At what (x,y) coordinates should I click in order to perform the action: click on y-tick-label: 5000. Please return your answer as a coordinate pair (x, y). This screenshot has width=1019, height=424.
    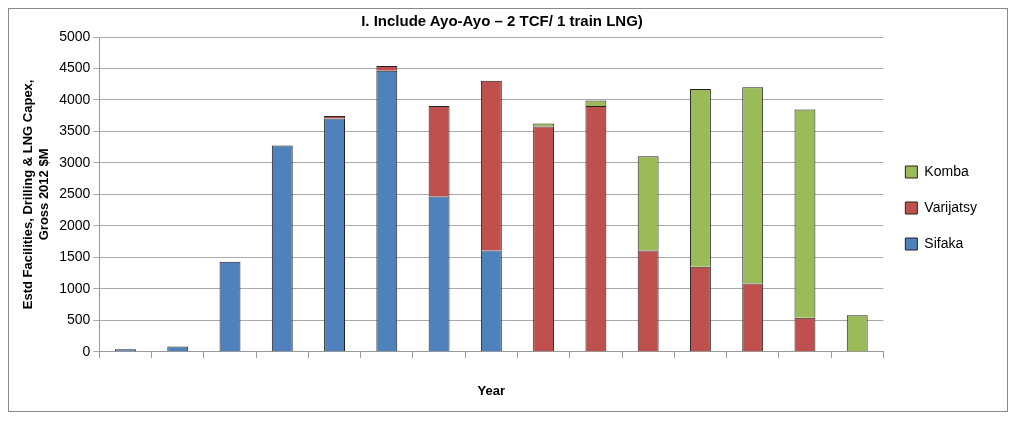
    Looking at the image, I should click on (75, 35).